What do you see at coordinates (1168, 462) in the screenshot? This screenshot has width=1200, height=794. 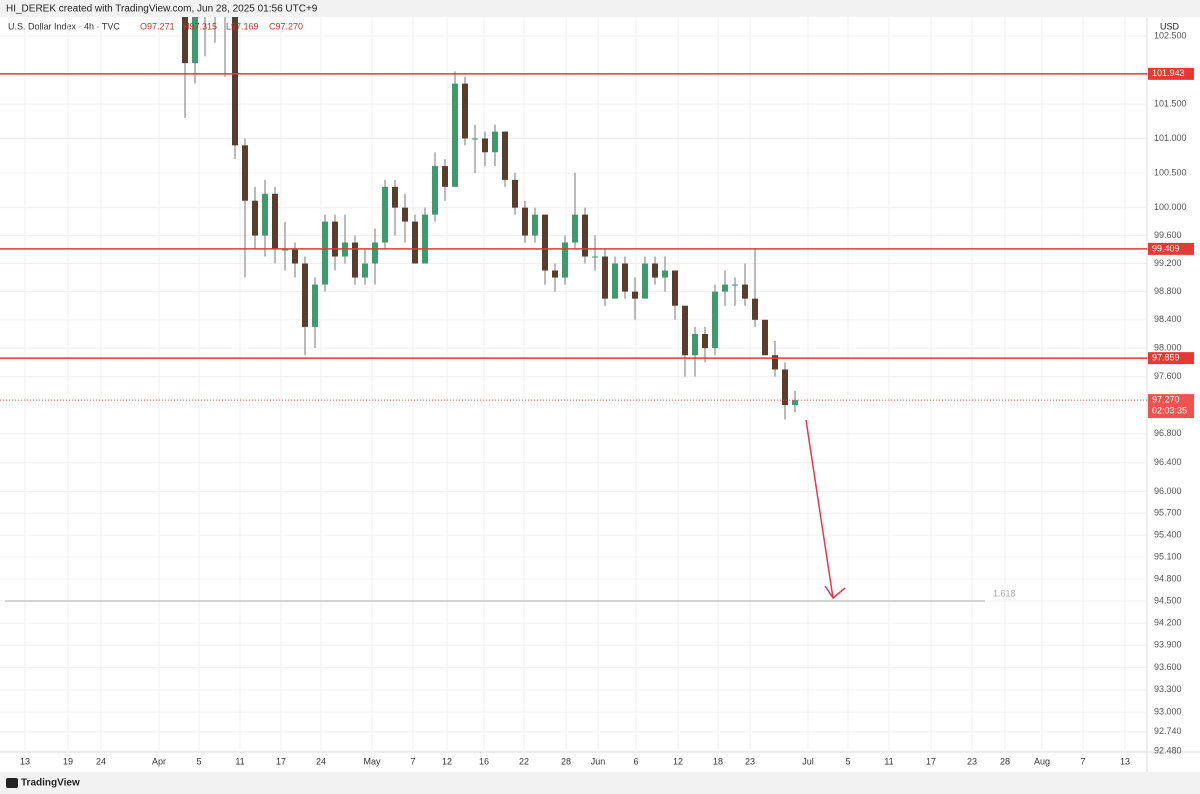 I see `y-tick-label: 96.400` at bounding box center [1168, 462].